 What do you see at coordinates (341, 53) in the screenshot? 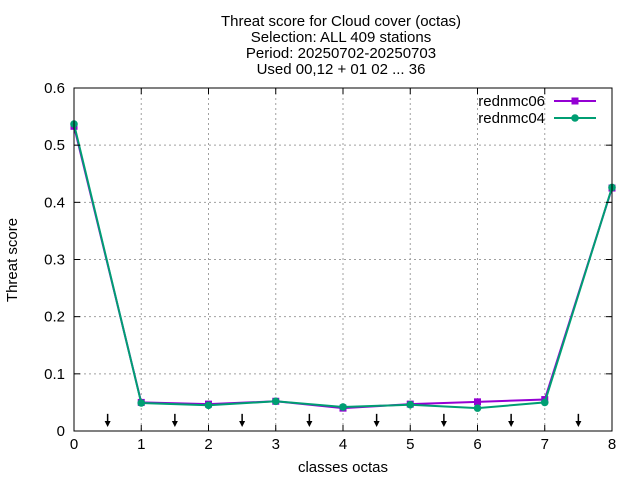
I see `title-line-3: Period: 20250702-20250703` at bounding box center [341, 53].